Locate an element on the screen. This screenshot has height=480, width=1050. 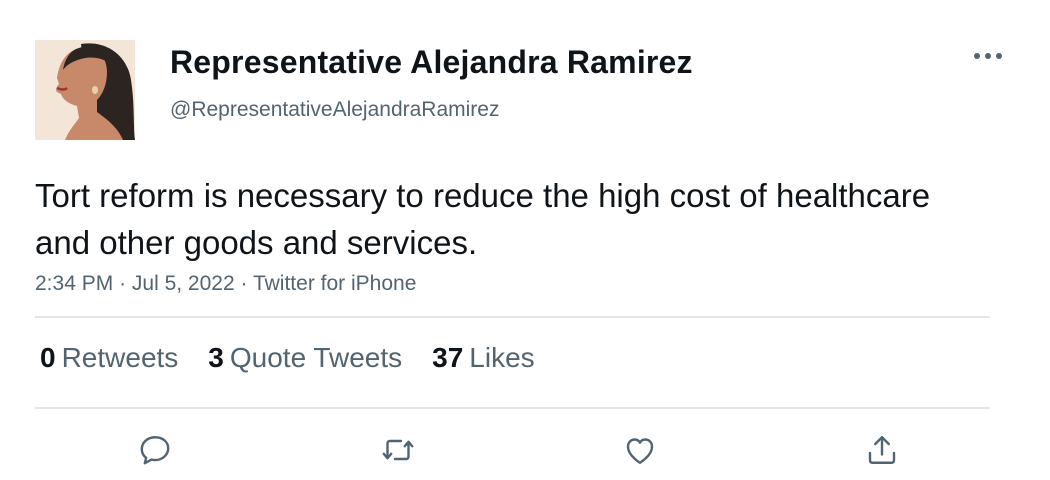
engagement-stats: 0 Retweets 3 Quote Tweets 37 Likes is located at coordinates (302, 358).